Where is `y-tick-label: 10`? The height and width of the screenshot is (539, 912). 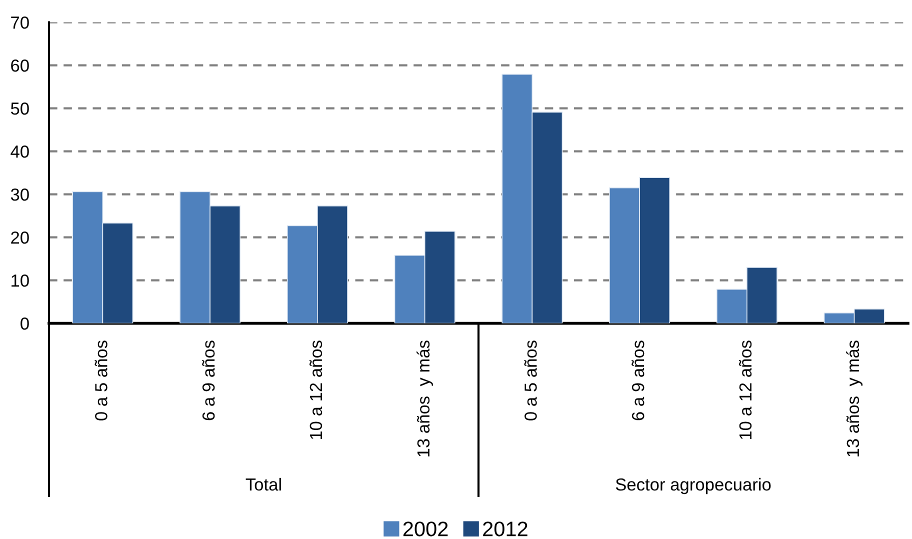
y-tick-label: 10 is located at coordinates (20, 280).